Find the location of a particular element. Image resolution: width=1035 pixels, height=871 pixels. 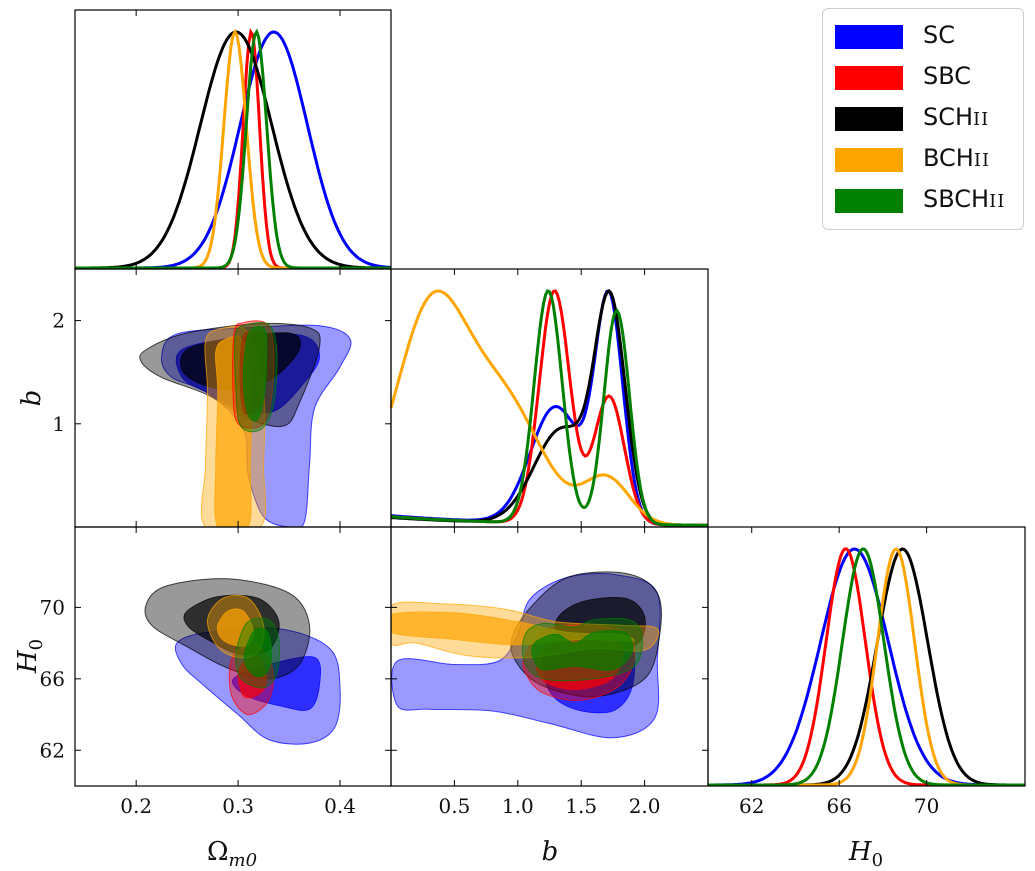

y-tick-label-b-1: 2 is located at coordinates (58, 321).